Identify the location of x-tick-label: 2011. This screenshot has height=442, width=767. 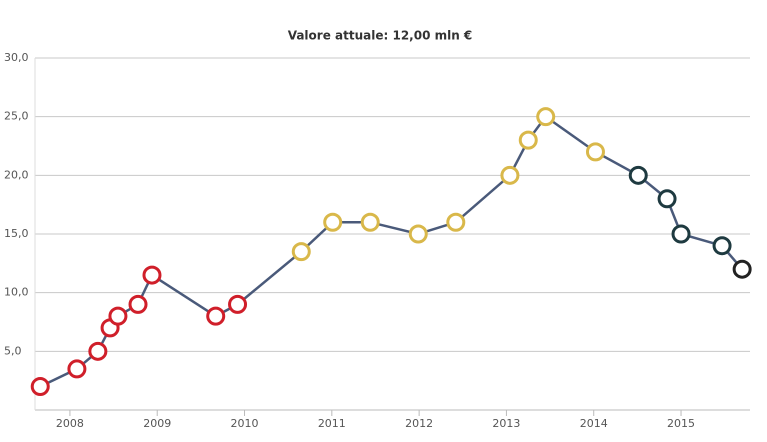
(332, 423).